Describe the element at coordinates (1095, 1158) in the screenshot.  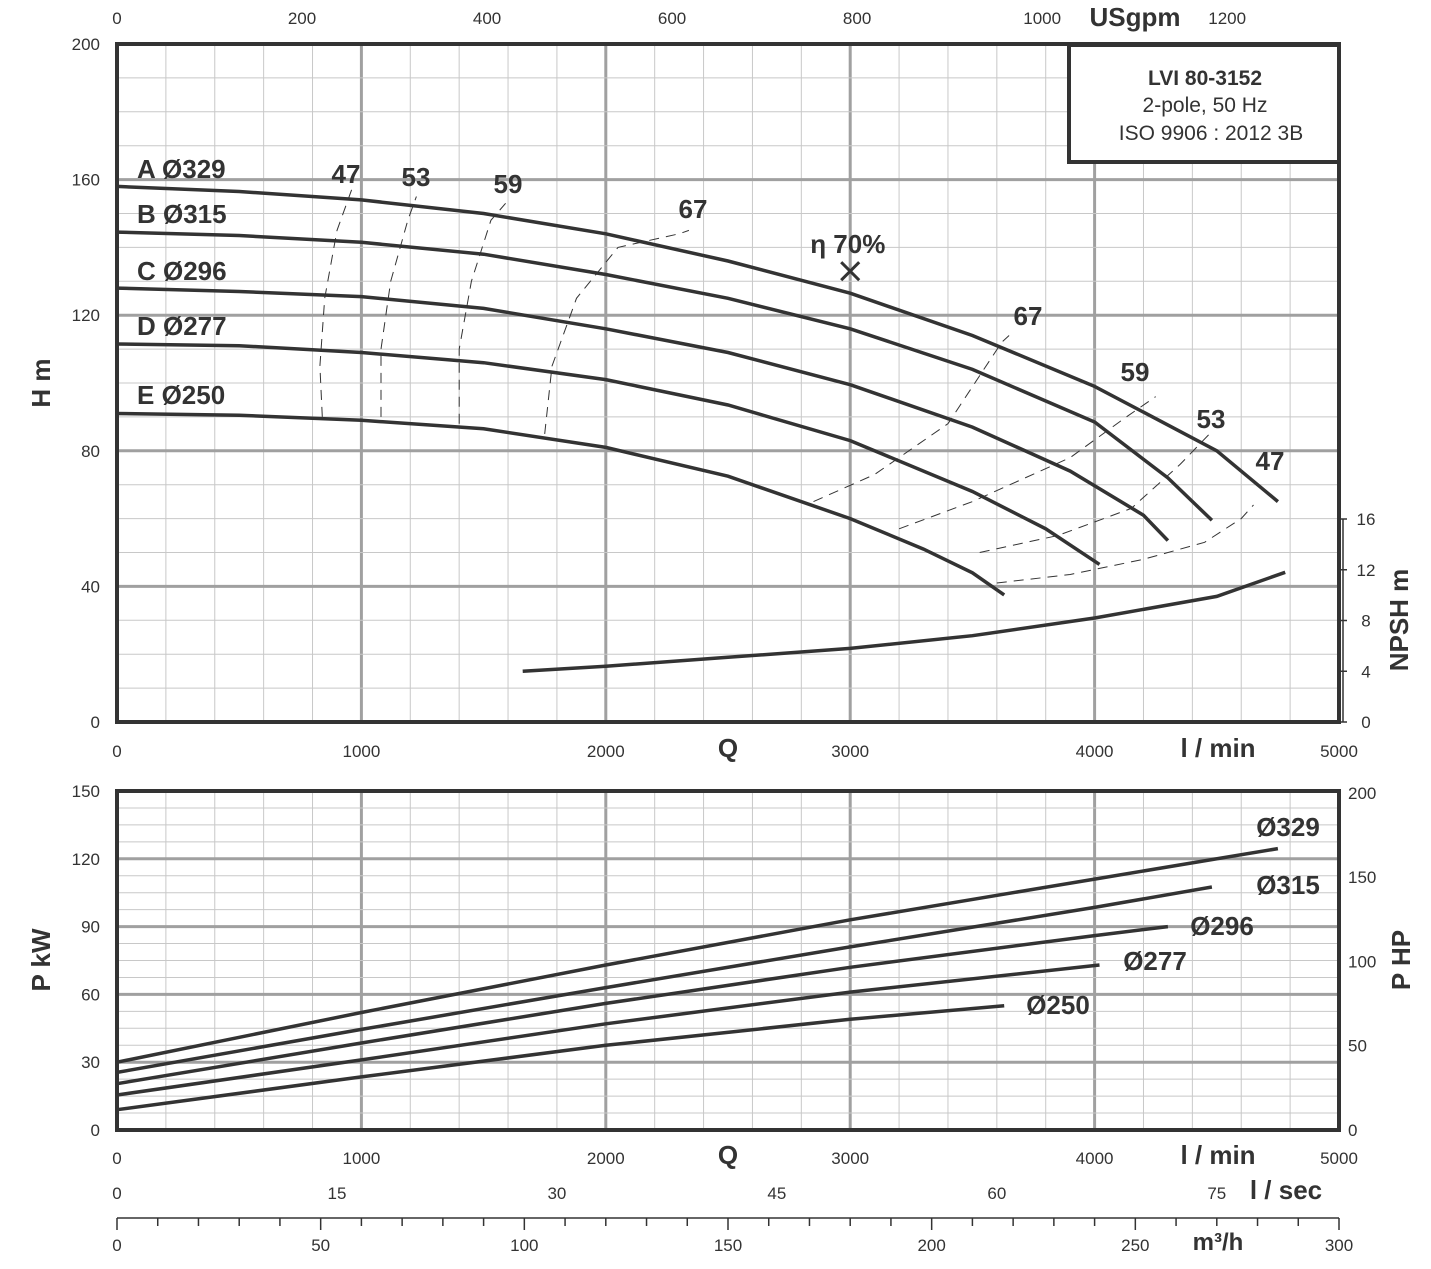
I see `bottom-x-tick-label: 4000` at that location.